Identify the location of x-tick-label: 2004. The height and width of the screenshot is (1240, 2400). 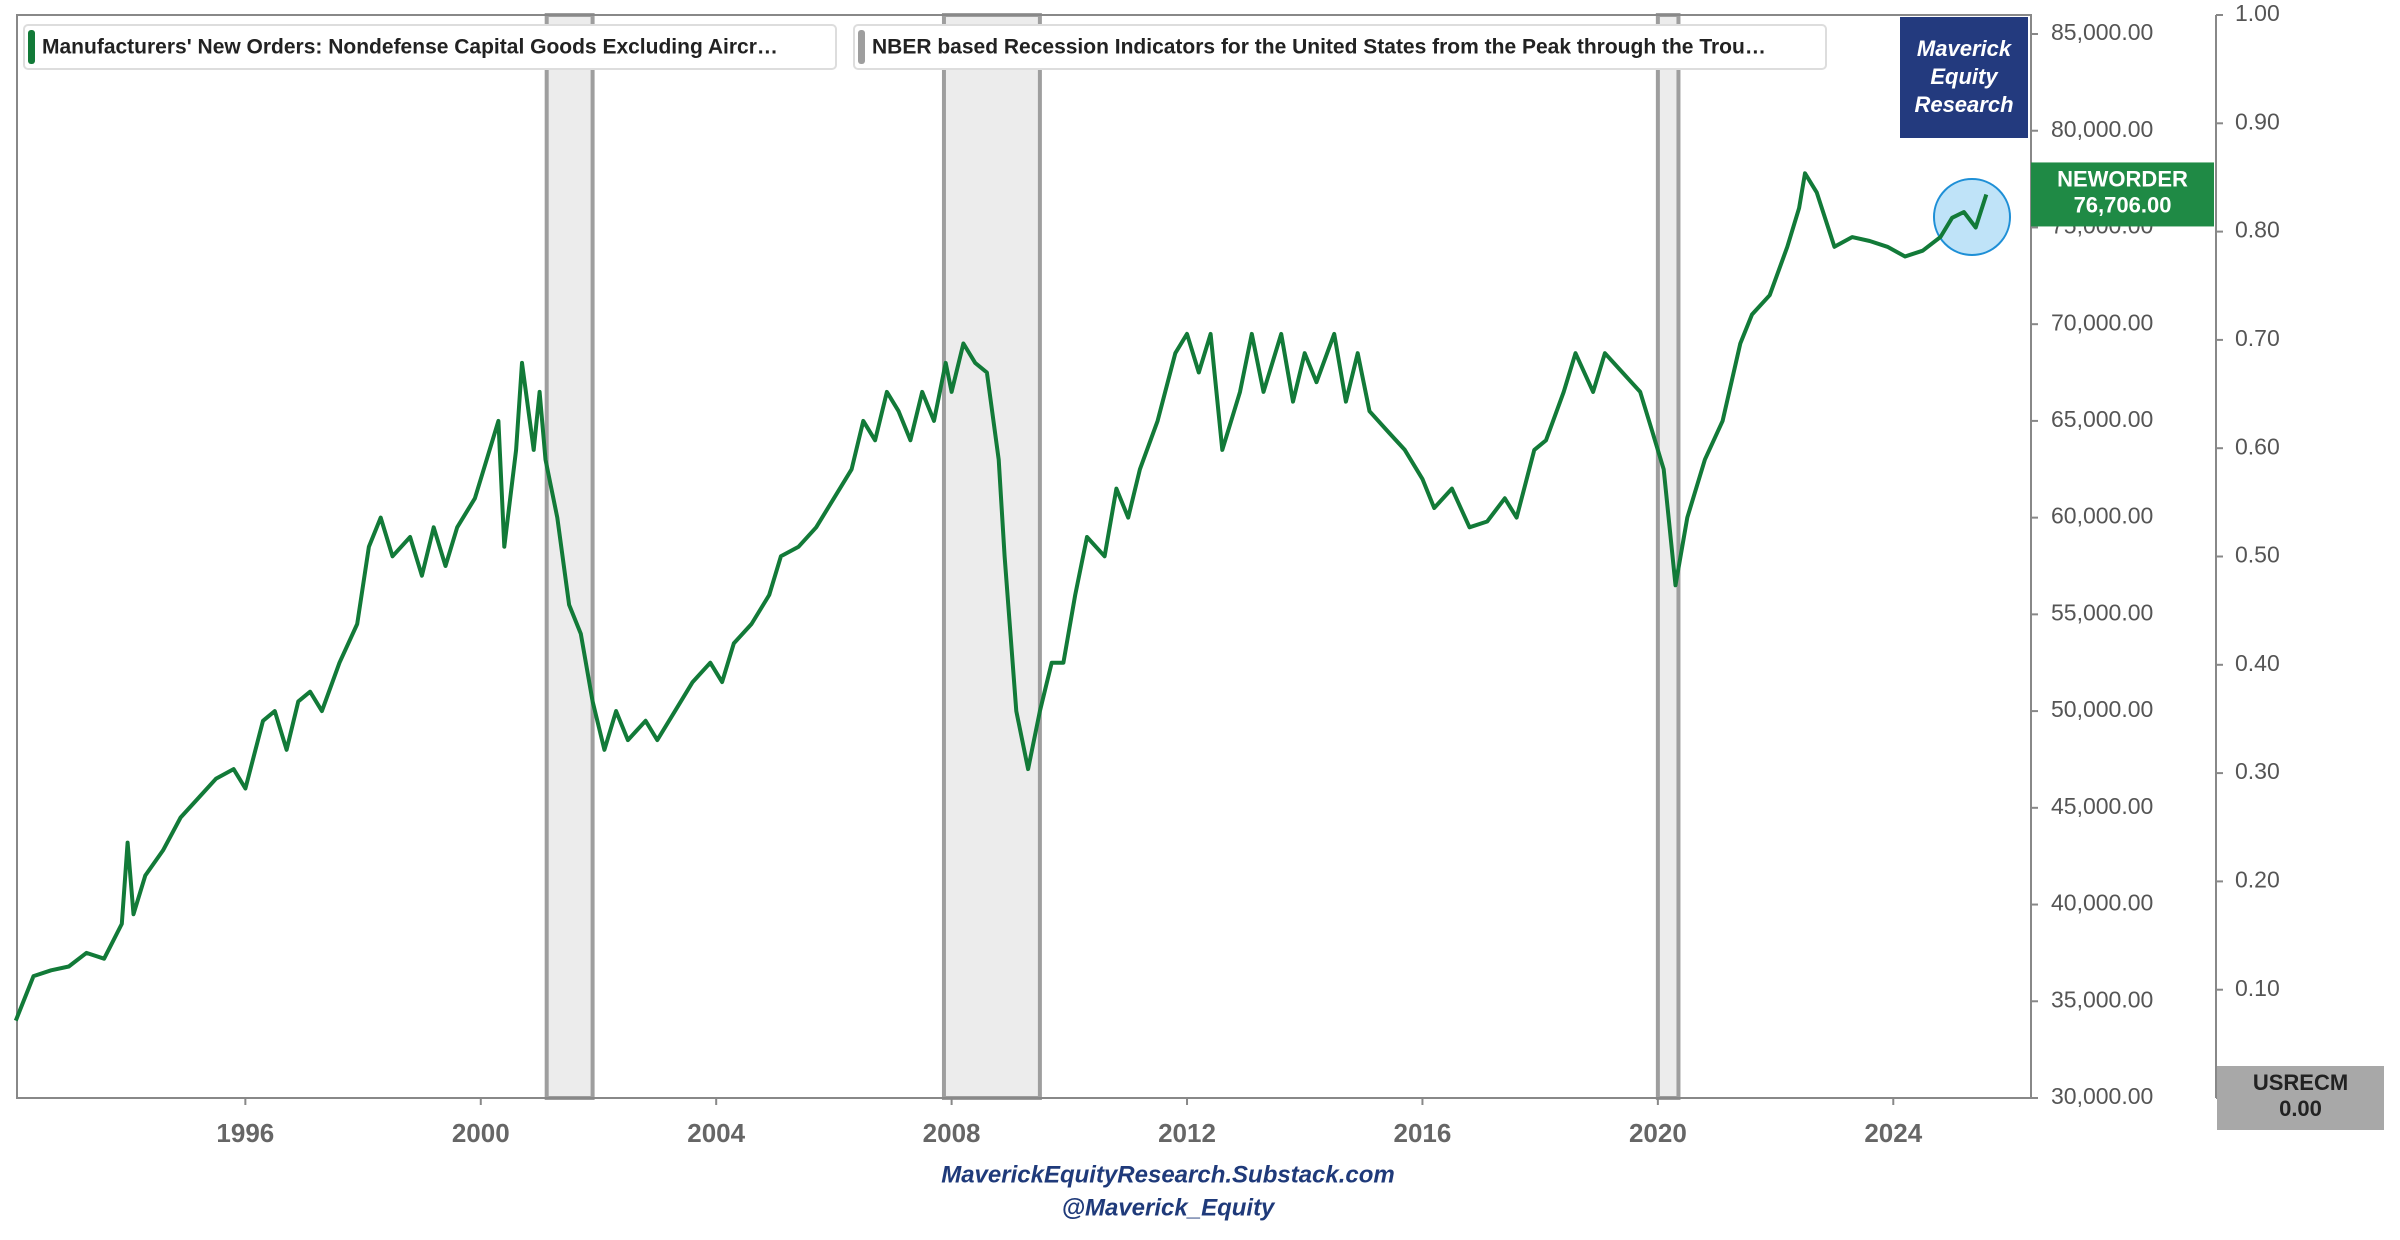
(716, 1133).